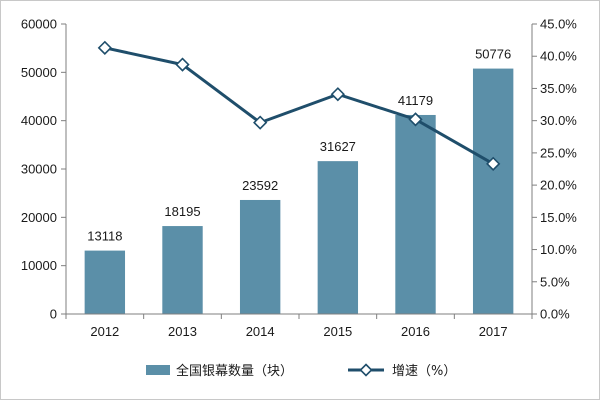  Describe the element at coordinates (39, 72) in the screenshot. I see `left-tick-label-50000: 50000` at that location.